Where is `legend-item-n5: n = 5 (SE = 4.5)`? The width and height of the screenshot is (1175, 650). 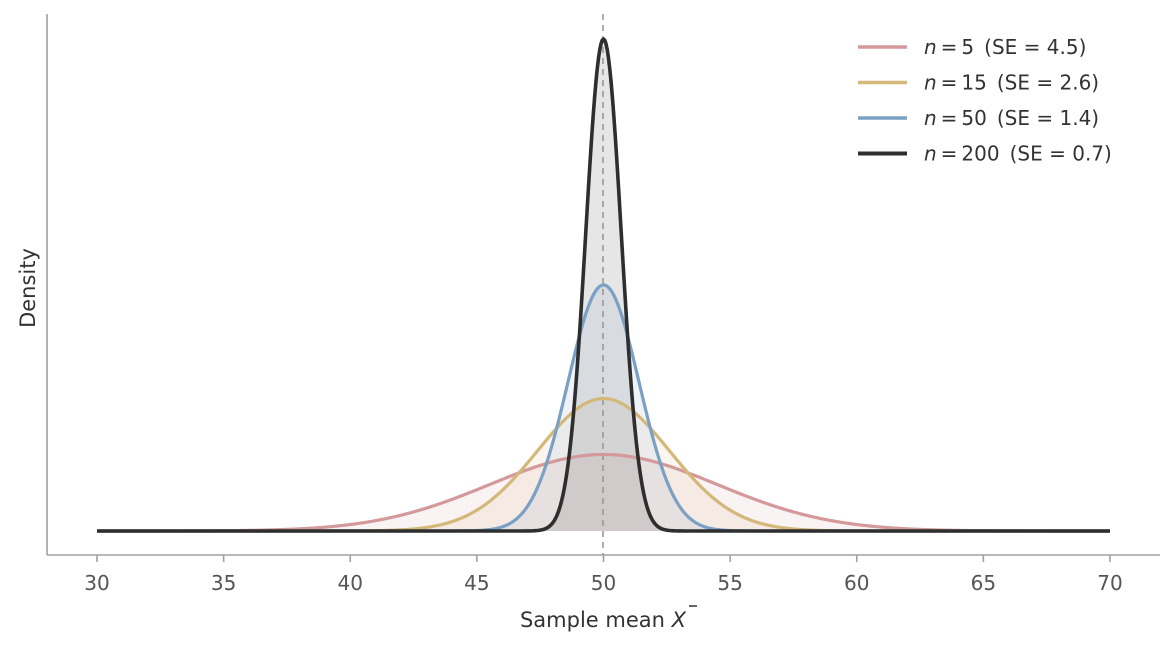
legend-item-n5: n = 5 (SE = 4.5) is located at coordinates (972, 47).